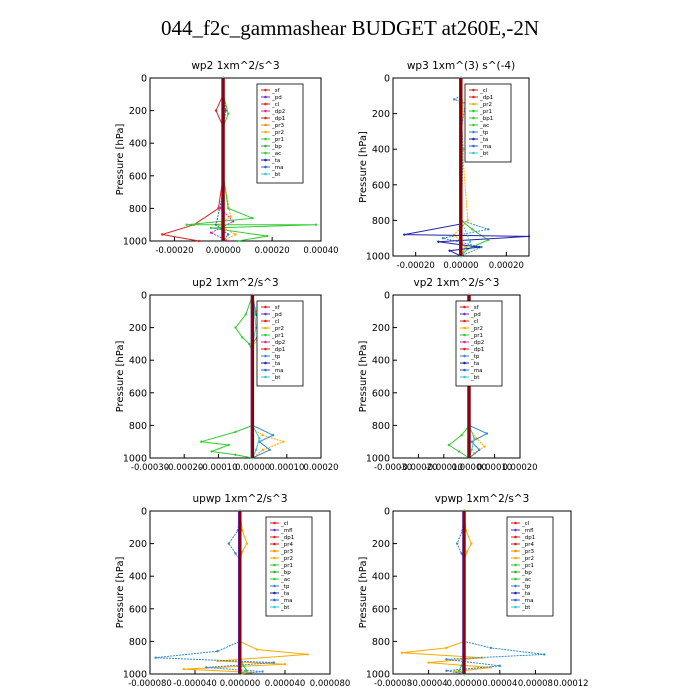  Describe the element at coordinates (272, 251) in the screenshot. I see `x-tick-label: 0.00020` at that location.